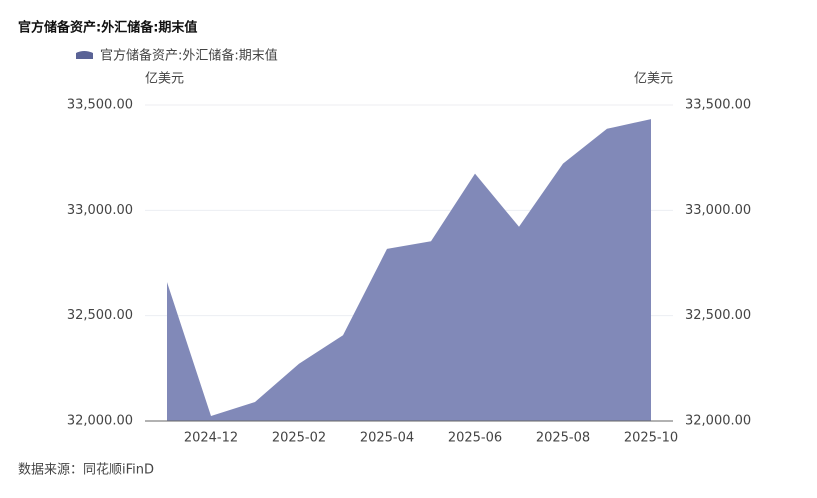 This screenshot has width=817, height=498. What do you see at coordinates (563, 438) in the screenshot?
I see `x-tick-label: 2025-08` at bounding box center [563, 438].